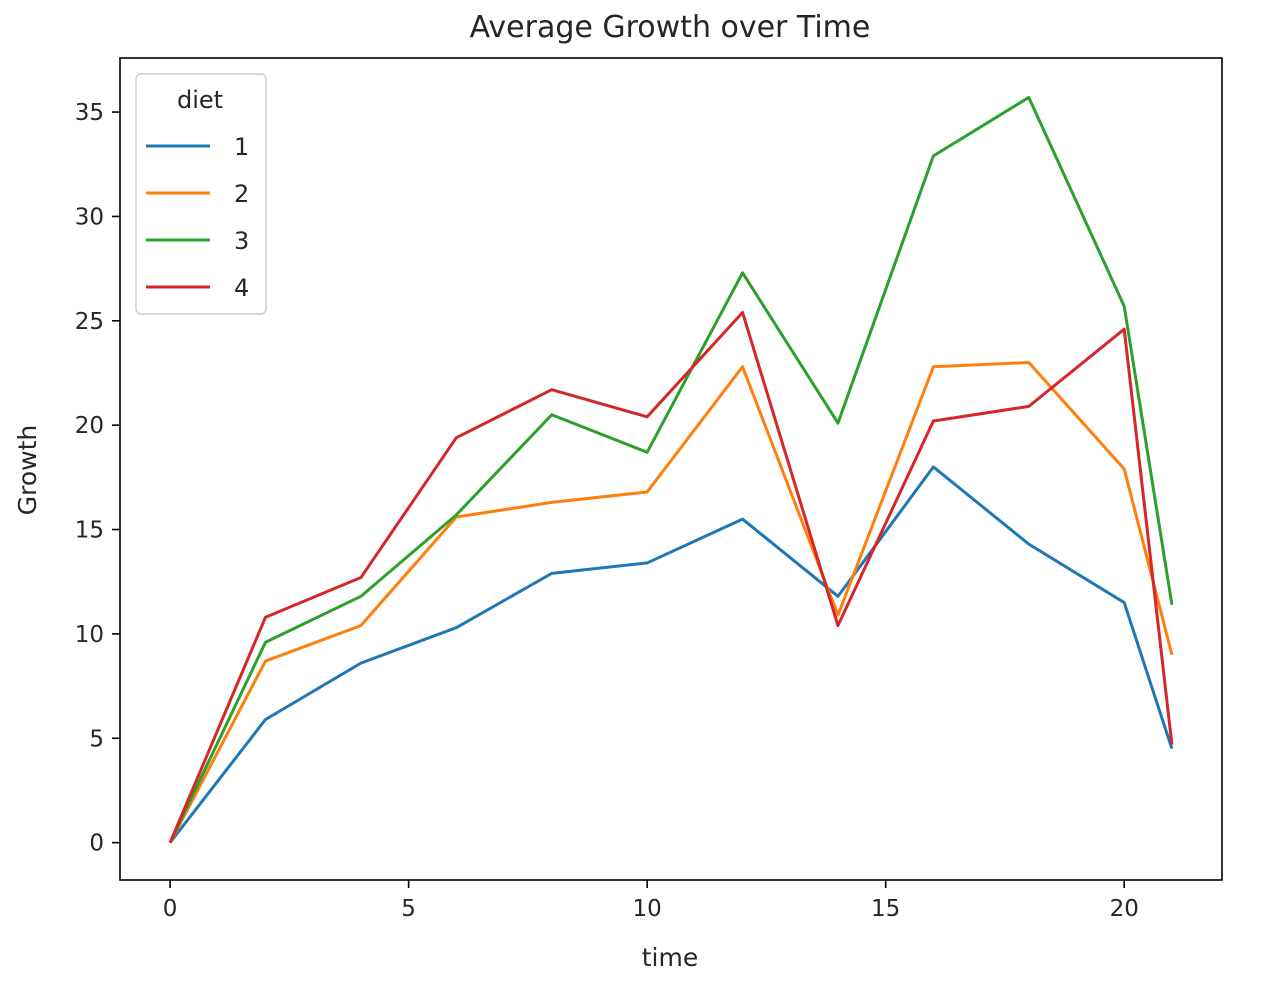  Describe the element at coordinates (885, 909) in the screenshot. I see `x-tick-label: 15` at that location.